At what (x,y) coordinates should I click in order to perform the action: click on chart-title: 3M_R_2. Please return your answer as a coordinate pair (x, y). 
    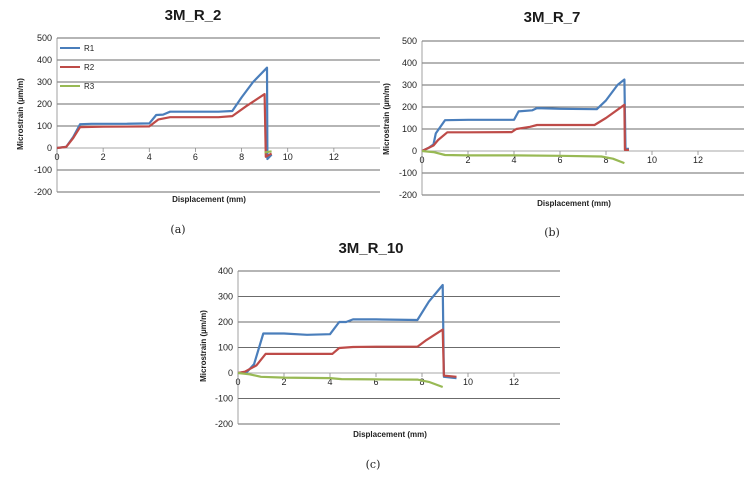
    Looking at the image, I should click on (193, 15).